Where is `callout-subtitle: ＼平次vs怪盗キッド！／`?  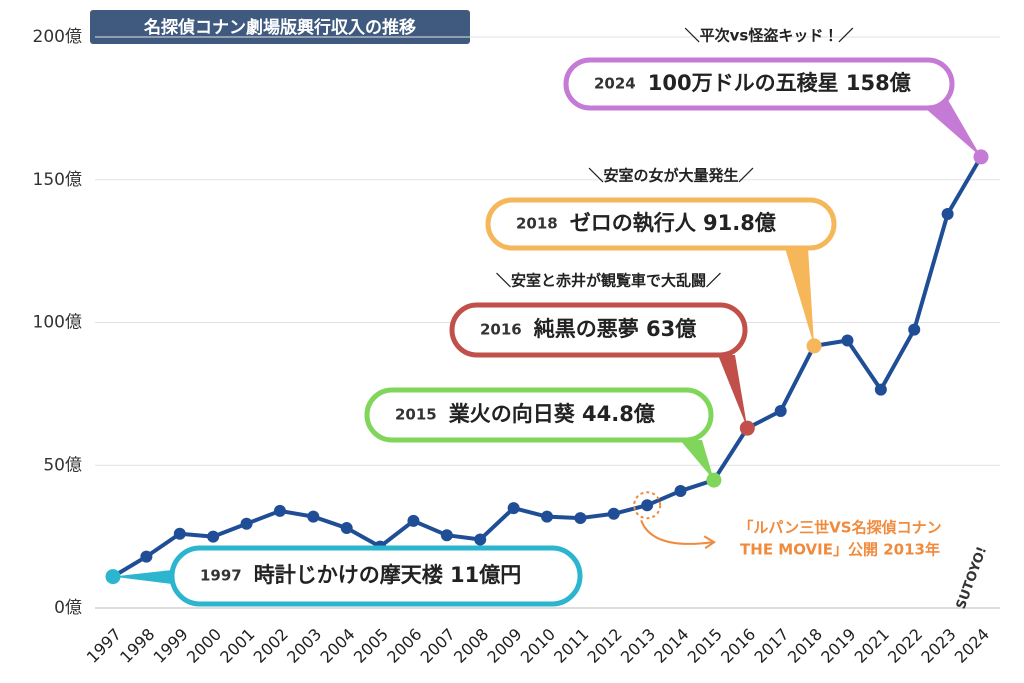 callout-subtitle: ＼平次vs怪盗キッド！／ is located at coordinates (769, 36).